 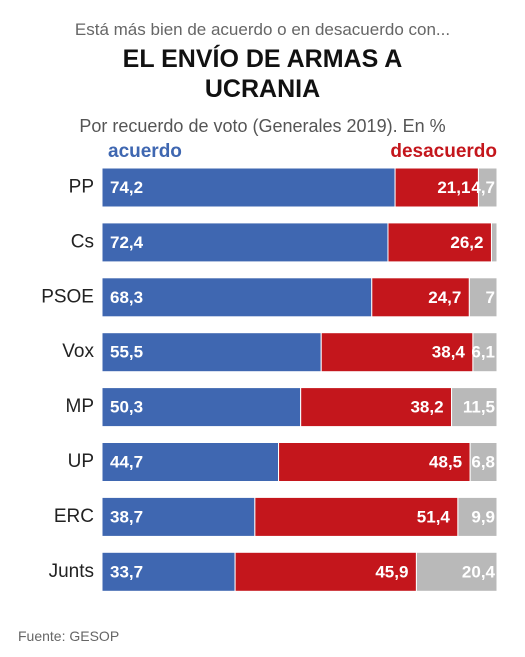 What do you see at coordinates (74, 516) in the screenshot?
I see `y-tick-label: ERC` at bounding box center [74, 516].